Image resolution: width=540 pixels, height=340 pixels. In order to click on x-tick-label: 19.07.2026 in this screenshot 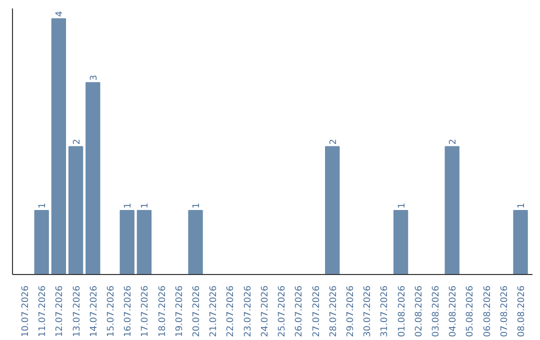, I will do `click(179, 311)`.